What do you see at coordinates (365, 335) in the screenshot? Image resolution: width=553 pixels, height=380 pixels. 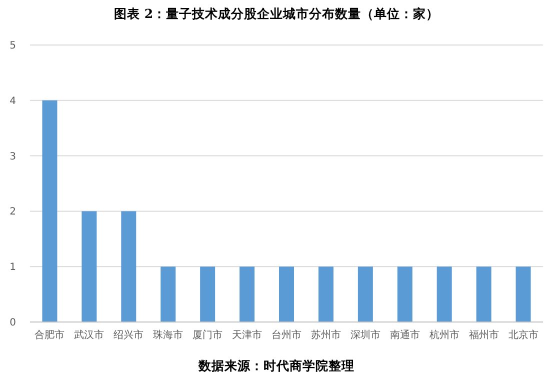 I see `x-tick-label: 深圳市` at bounding box center [365, 335].